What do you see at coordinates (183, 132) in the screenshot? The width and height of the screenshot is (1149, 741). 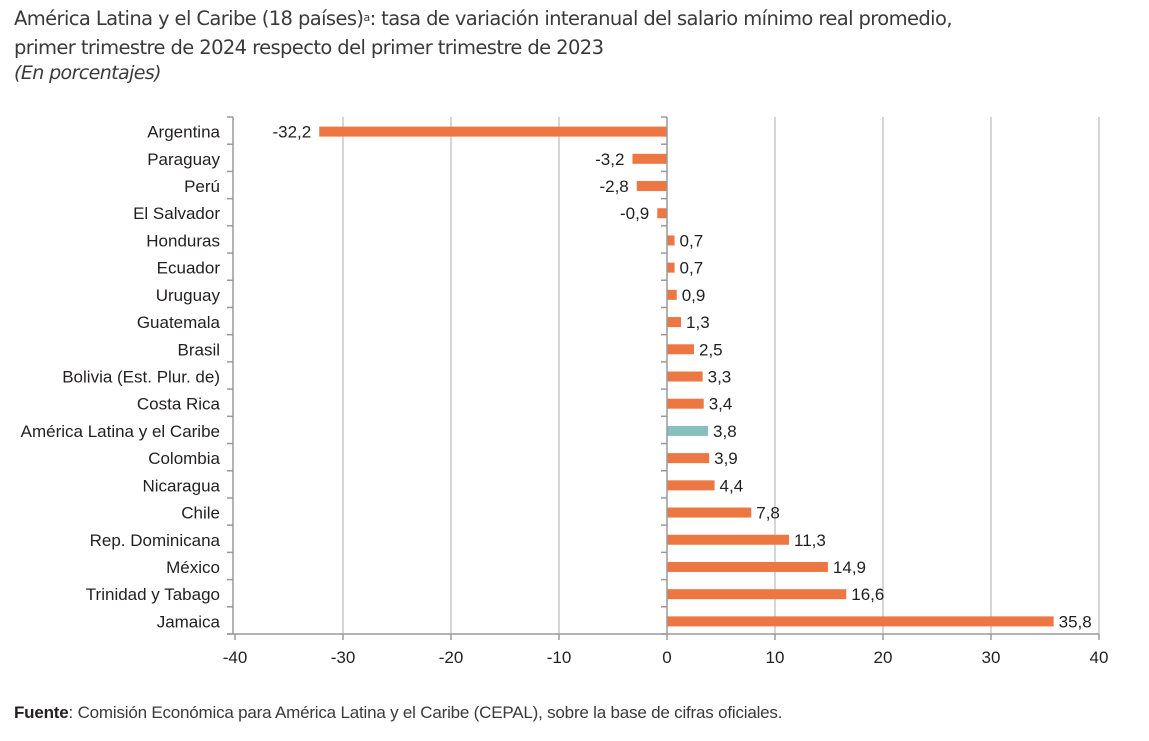 I see `category-label: Argentina` at bounding box center [183, 132].